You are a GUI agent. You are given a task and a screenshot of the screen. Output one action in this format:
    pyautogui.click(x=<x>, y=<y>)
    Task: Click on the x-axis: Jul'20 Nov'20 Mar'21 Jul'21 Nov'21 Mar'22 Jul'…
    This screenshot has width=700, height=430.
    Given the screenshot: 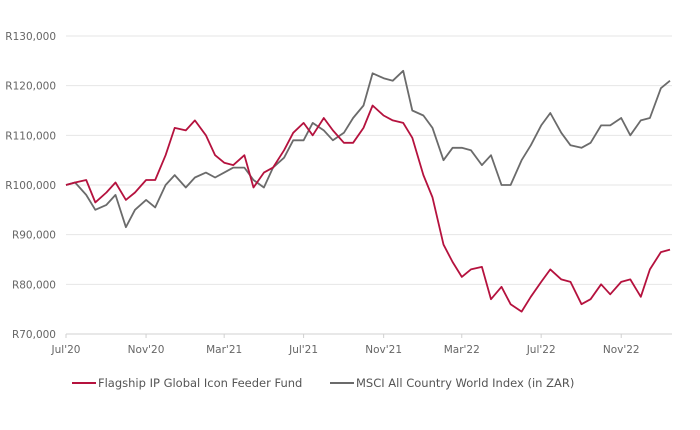 What is the action you would take?
    pyautogui.click(x=345, y=345)
    